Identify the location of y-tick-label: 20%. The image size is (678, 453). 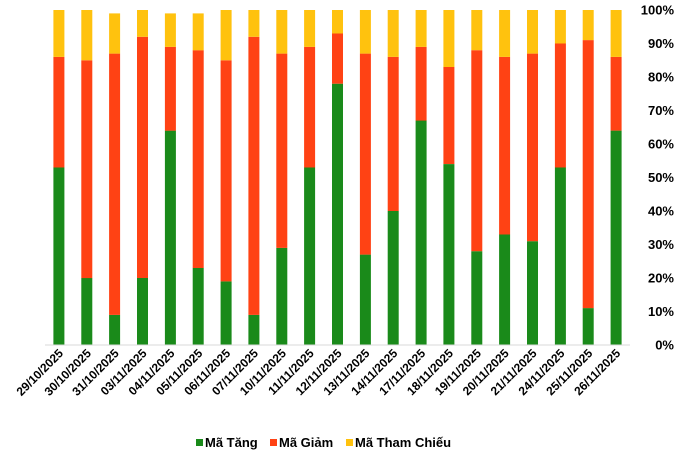
(661, 278).